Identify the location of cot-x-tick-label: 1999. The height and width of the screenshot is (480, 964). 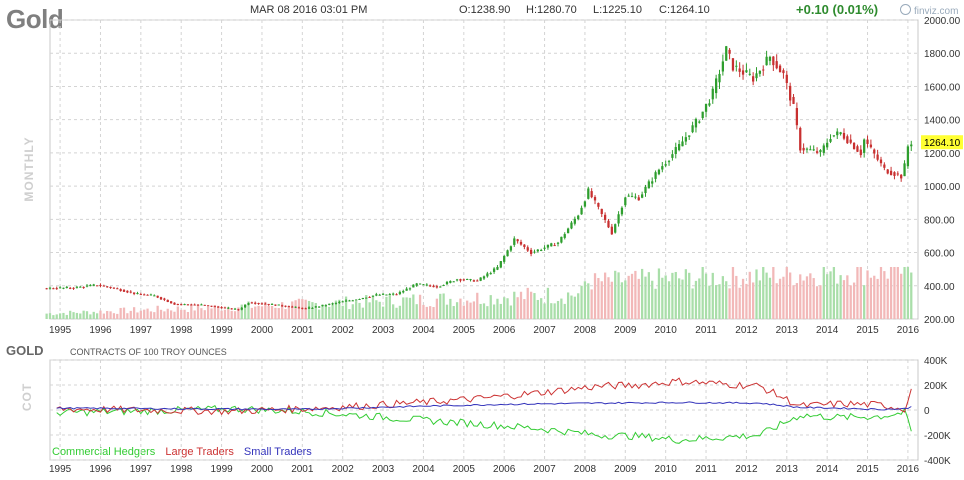
(221, 469).